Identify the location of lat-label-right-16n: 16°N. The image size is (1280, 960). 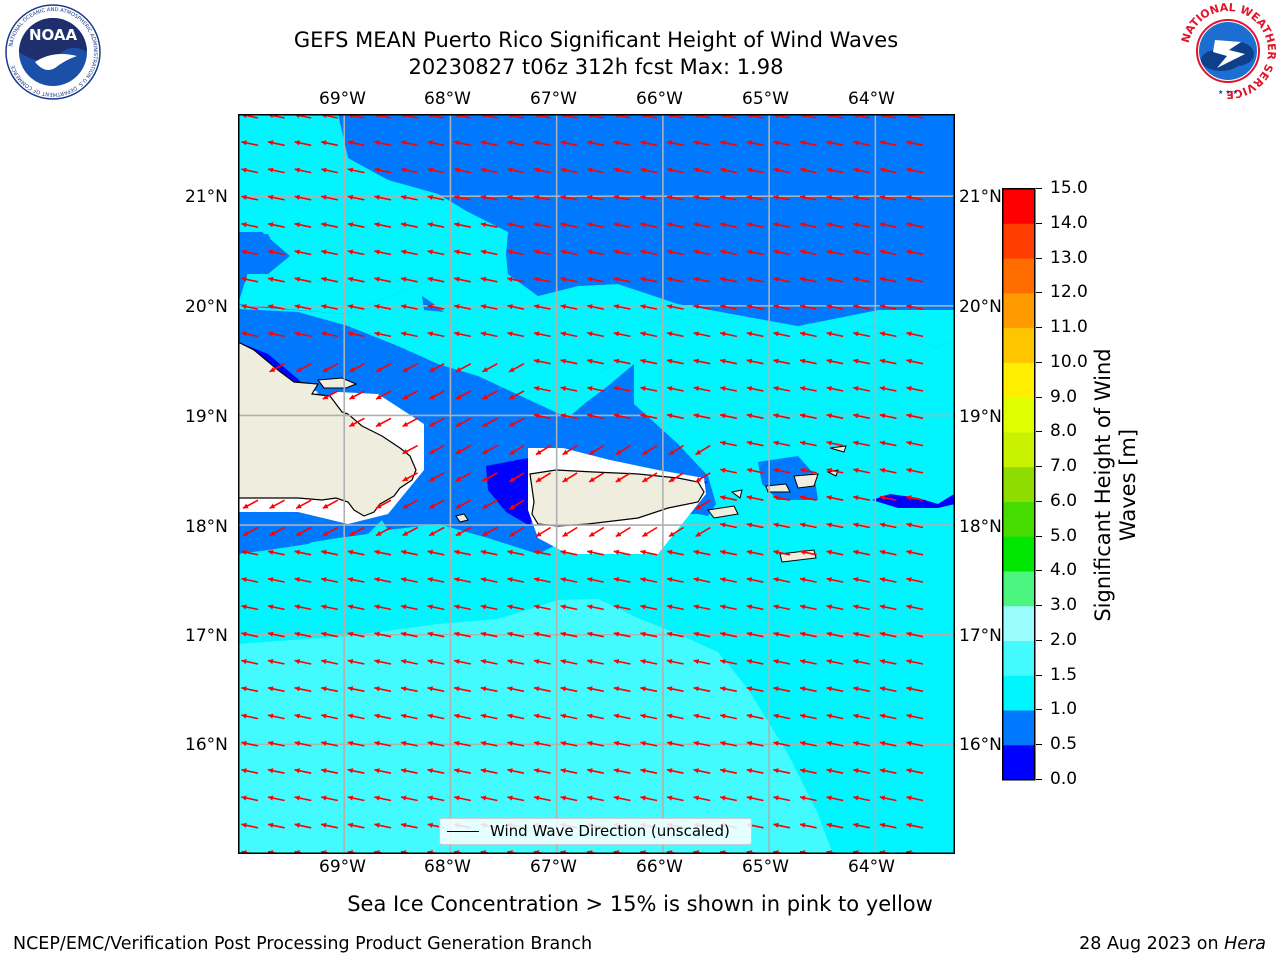
(980, 745).